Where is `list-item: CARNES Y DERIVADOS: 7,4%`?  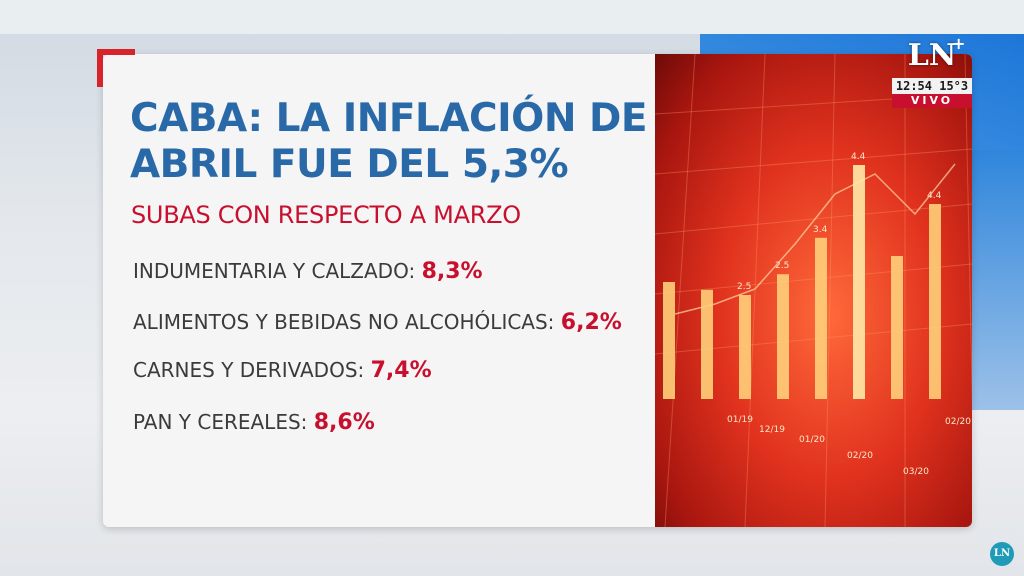
list-item: CARNES Y DERIVADOS: 7,4% is located at coordinates (393, 370).